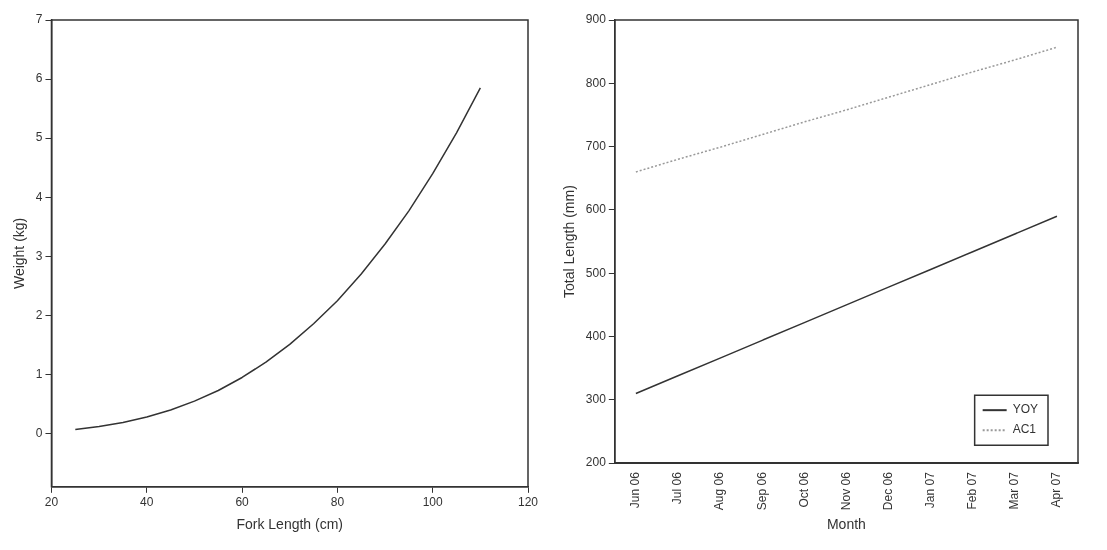 This screenshot has width=1107, height=550. Describe the element at coordinates (596, 19) in the screenshot. I see `y-tick-label: 900` at that location.